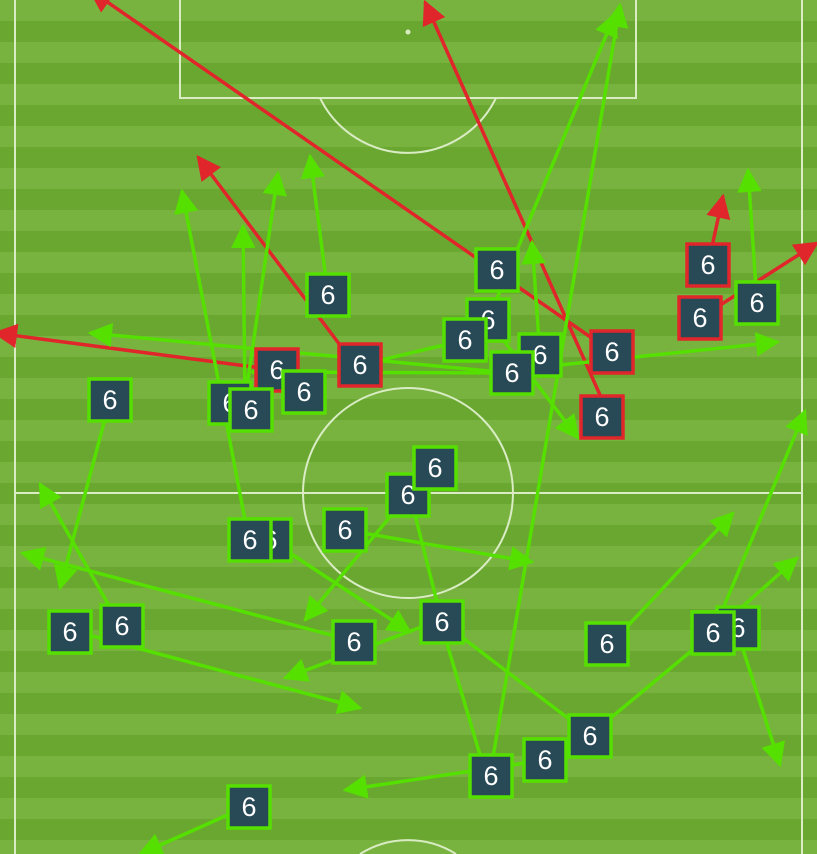  Describe the element at coordinates (408, 32) in the screenshot. I see `penalty-spot` at that location.